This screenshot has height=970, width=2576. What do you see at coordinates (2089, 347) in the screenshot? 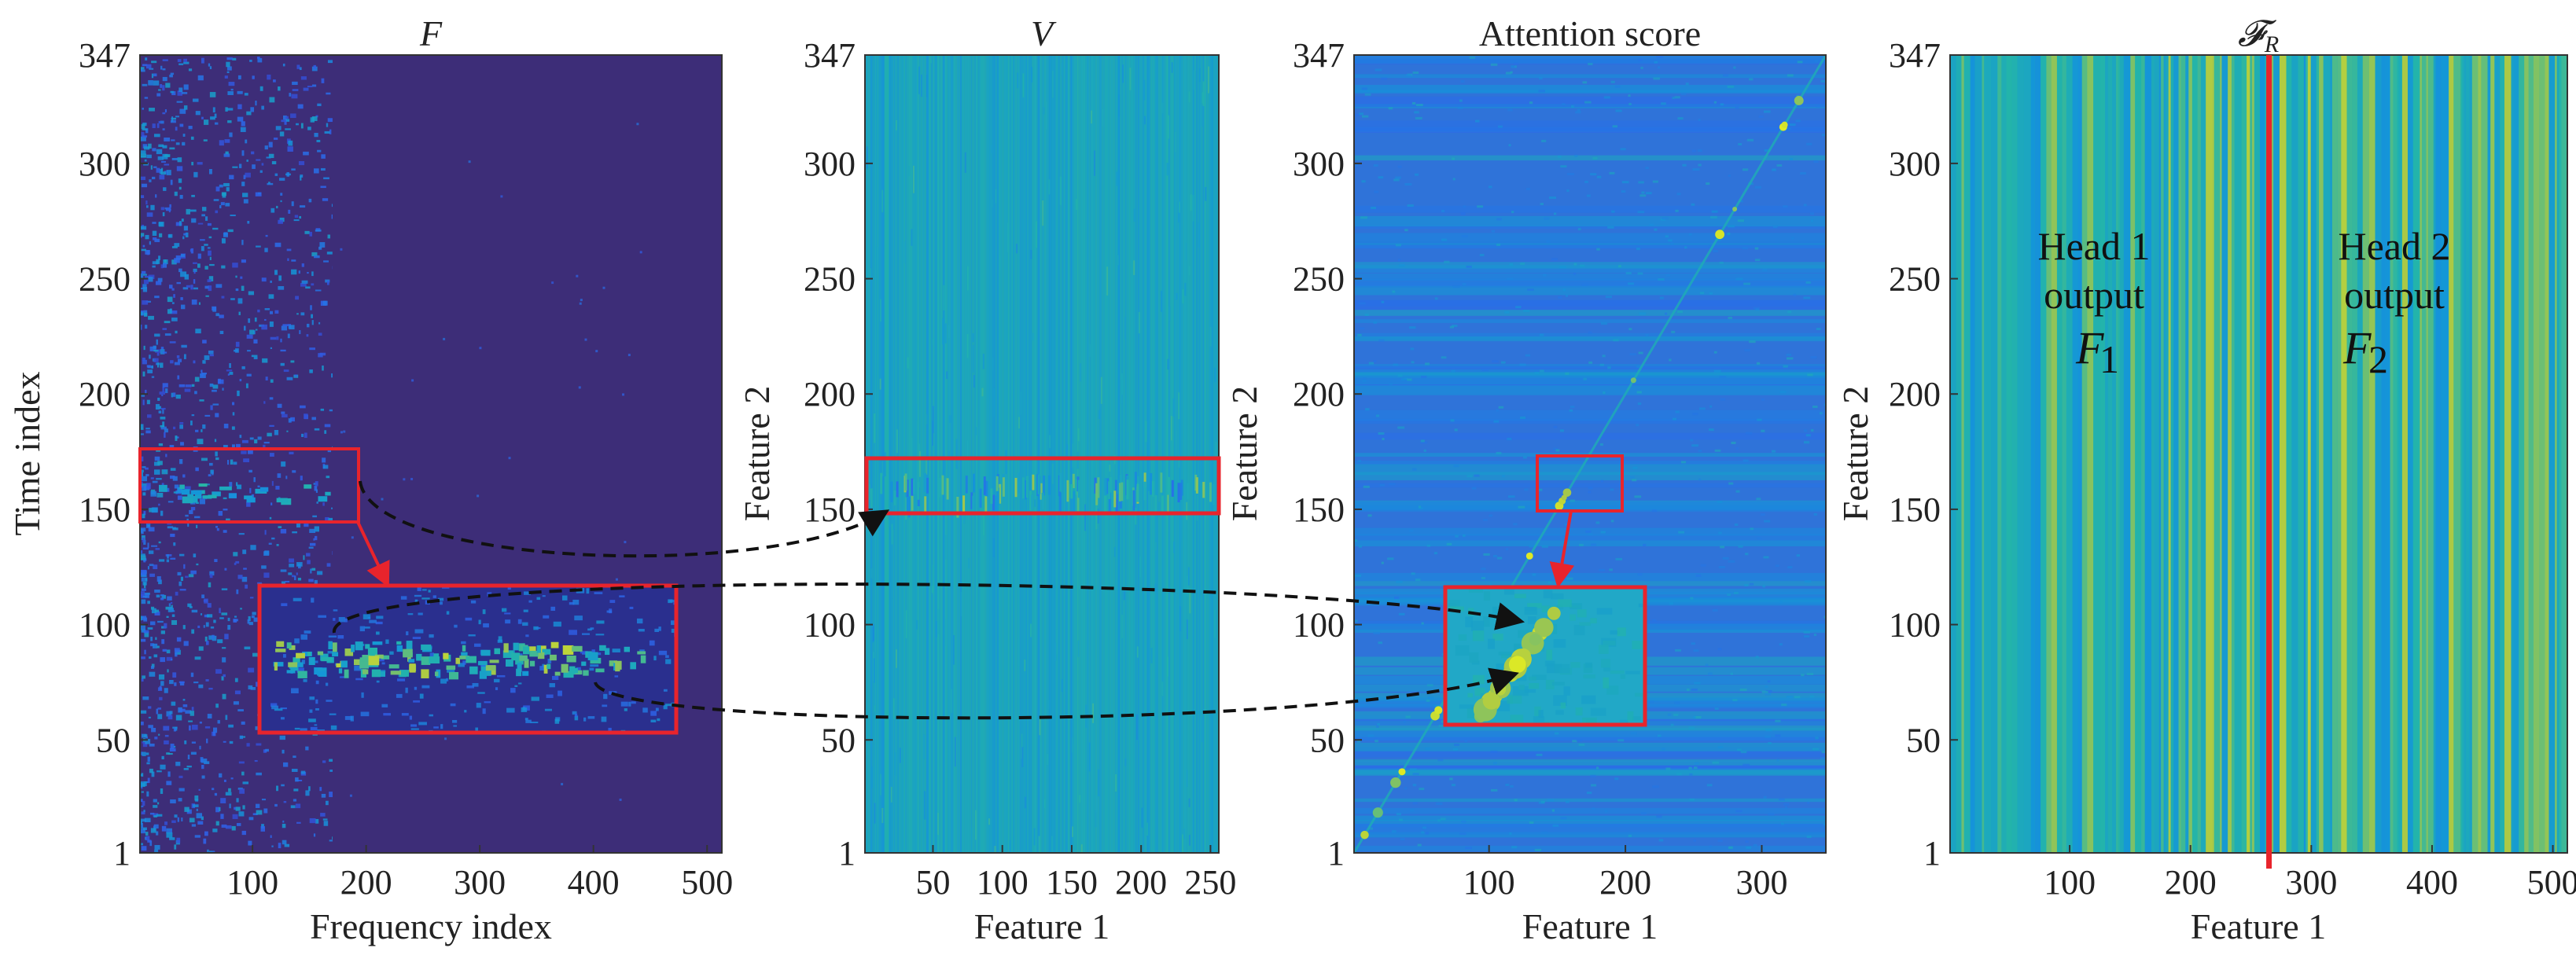
I see `head-1-symbol: F` at bounding box center [2089, 347].